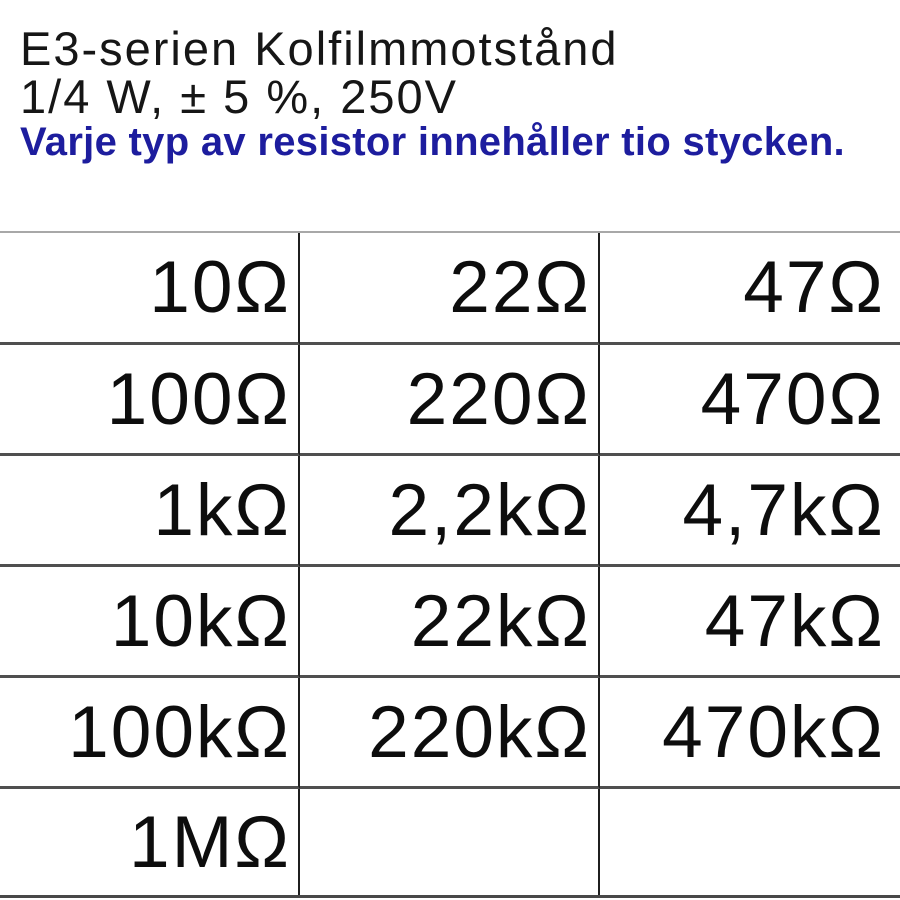  What do you see at coordinates (150, 289) in the screenshot?
I see `resistor-cell: 10Ω` at bounding box center [150, 289].